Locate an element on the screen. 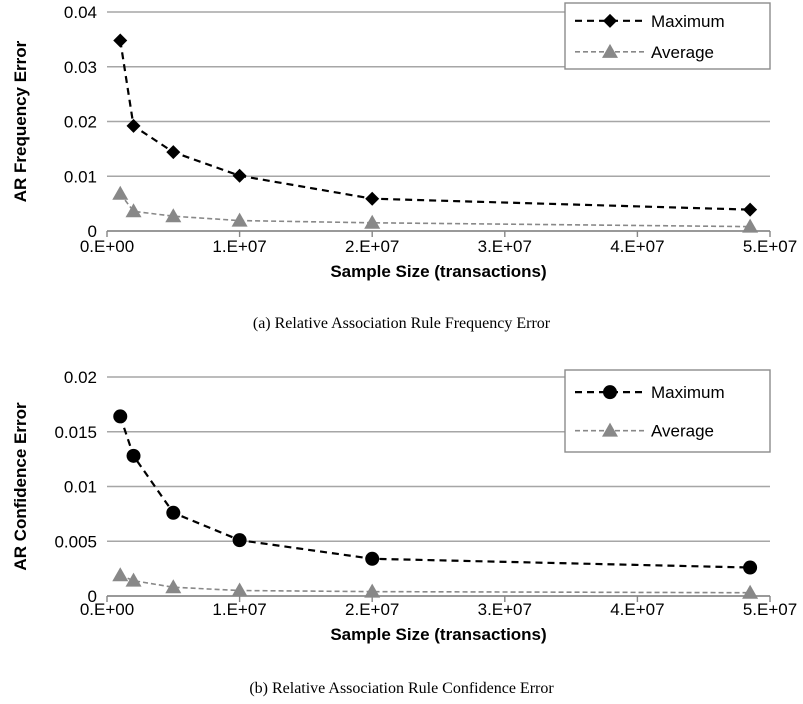  y-tick-label: 0.015 is located at coordinates (75, 432).